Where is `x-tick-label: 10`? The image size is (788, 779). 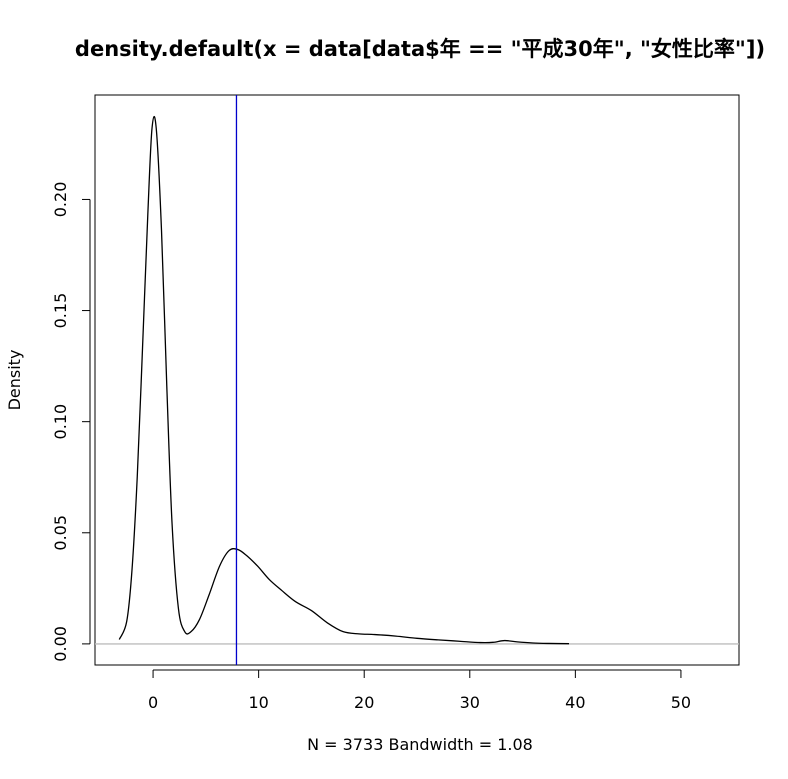 x-tick-label: 10 is located at coordinates (258, 702).